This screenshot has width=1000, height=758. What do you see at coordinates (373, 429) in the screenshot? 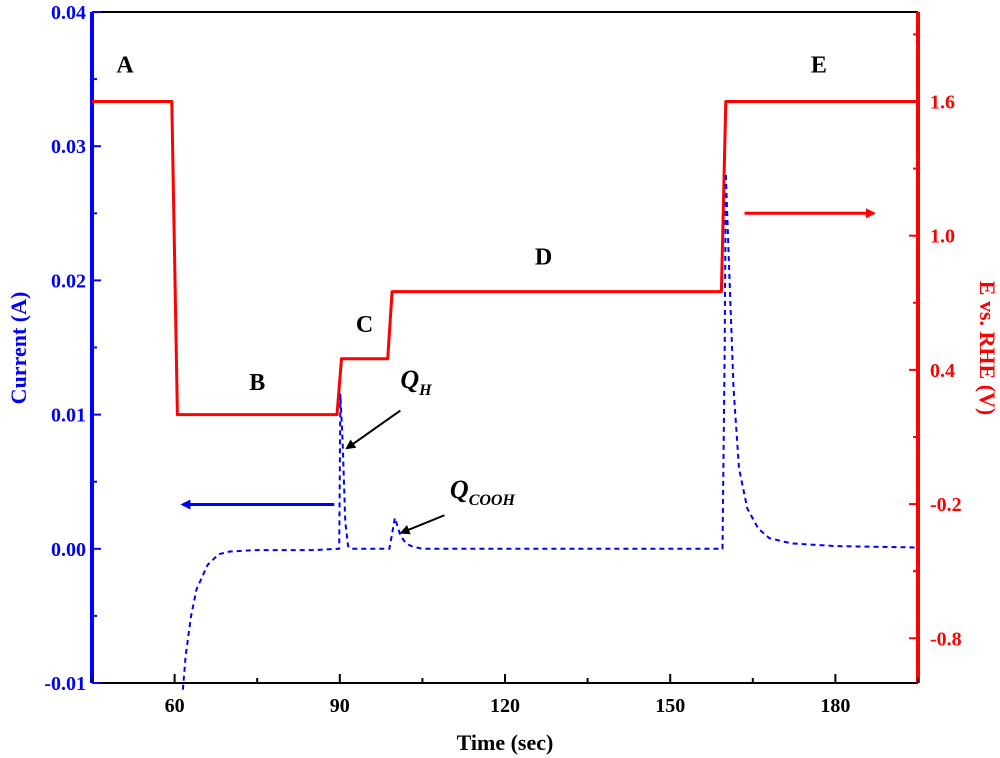
I see `annotation-q-h-arrow` at bounding box center [373, 429].